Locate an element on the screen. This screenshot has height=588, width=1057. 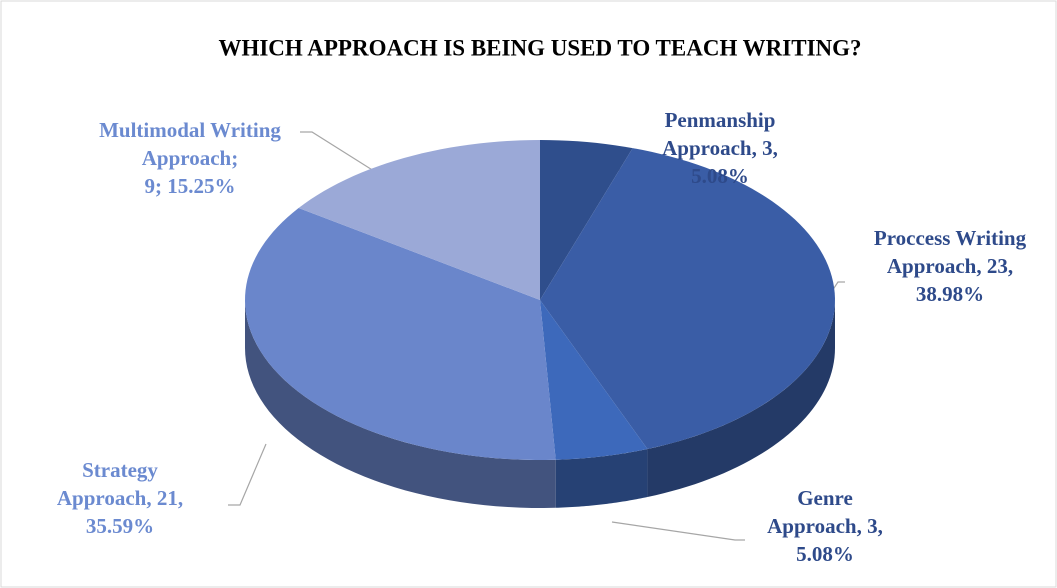
data-label: Multimodal Writing is located at coordinates (190, 130).